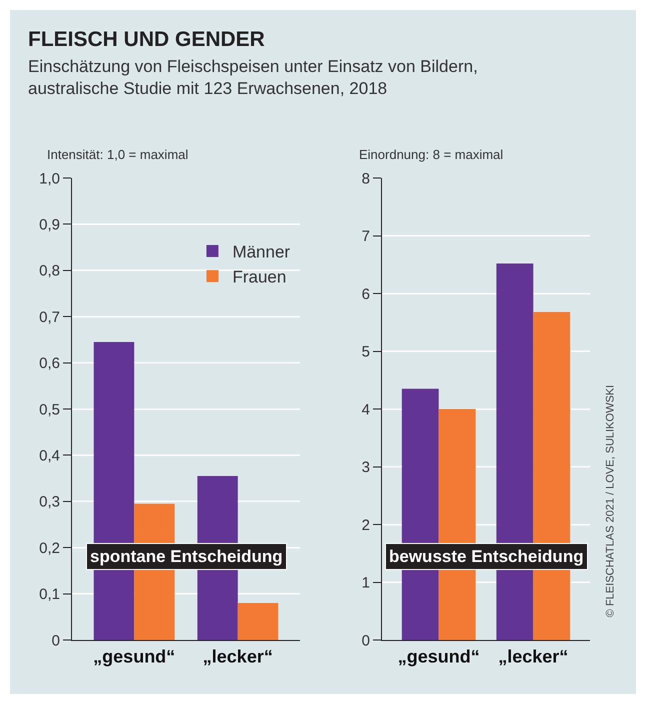 This screenshot has width=646, height=704. Describe the element at coordinates (258, 621) in the screenshot. I see `bar` at that location.